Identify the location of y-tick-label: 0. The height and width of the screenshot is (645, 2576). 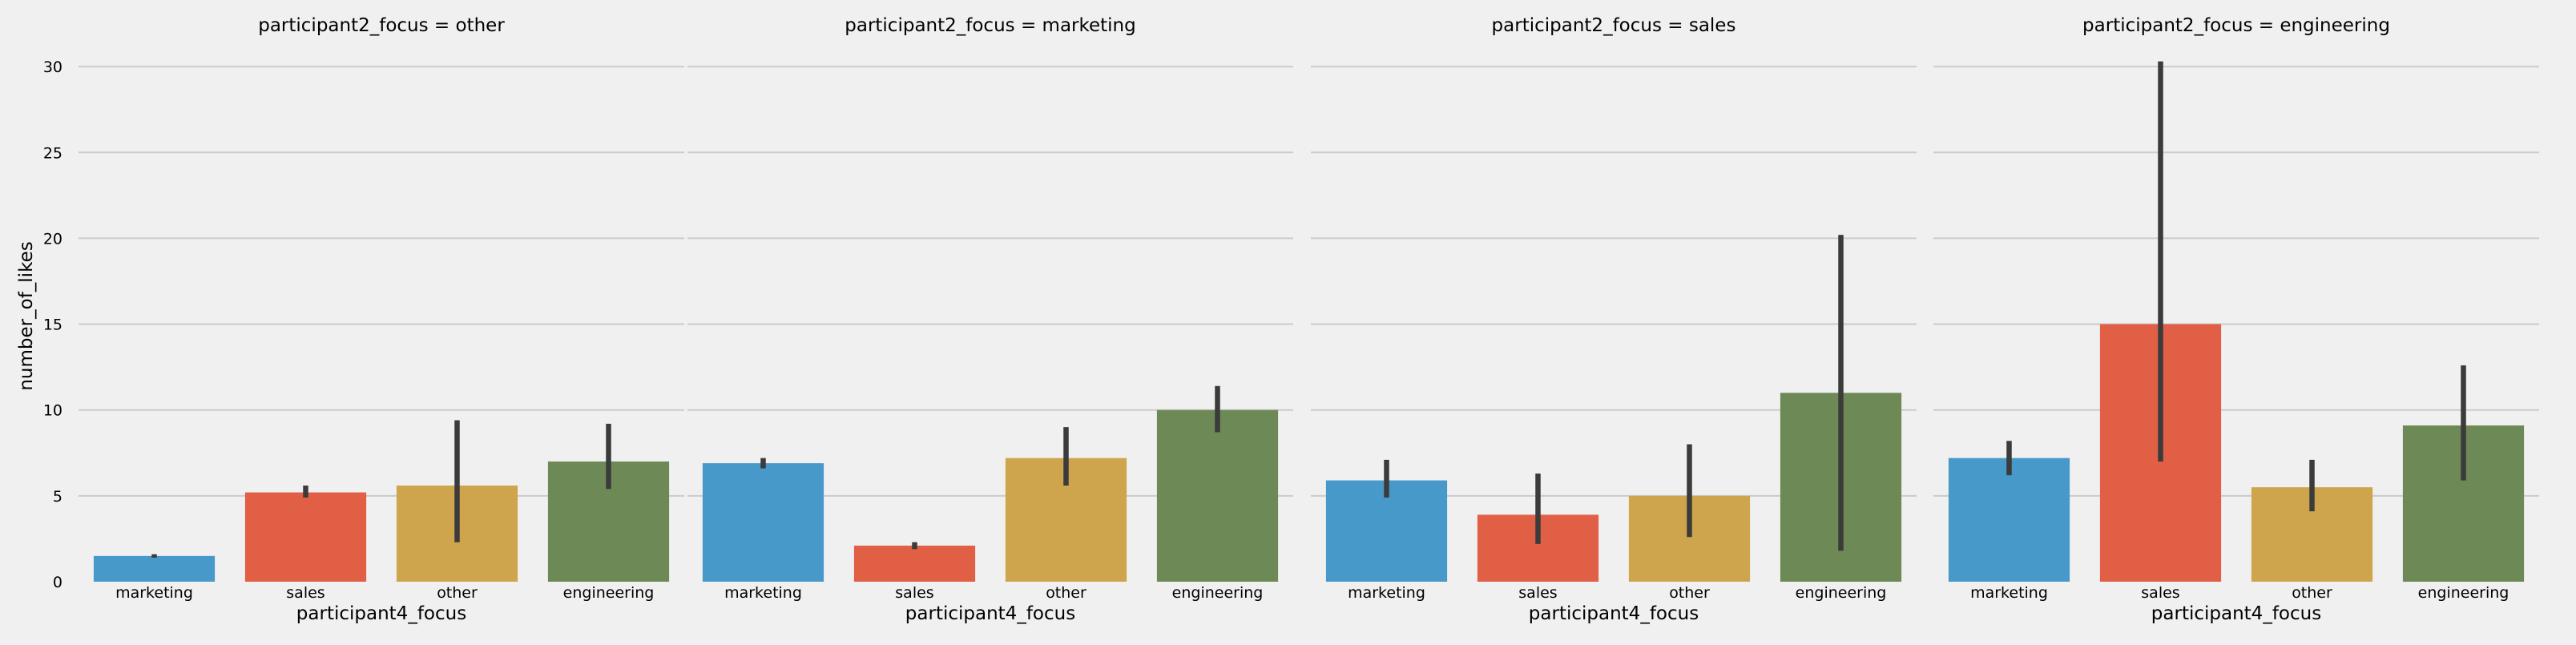
(57, 582).